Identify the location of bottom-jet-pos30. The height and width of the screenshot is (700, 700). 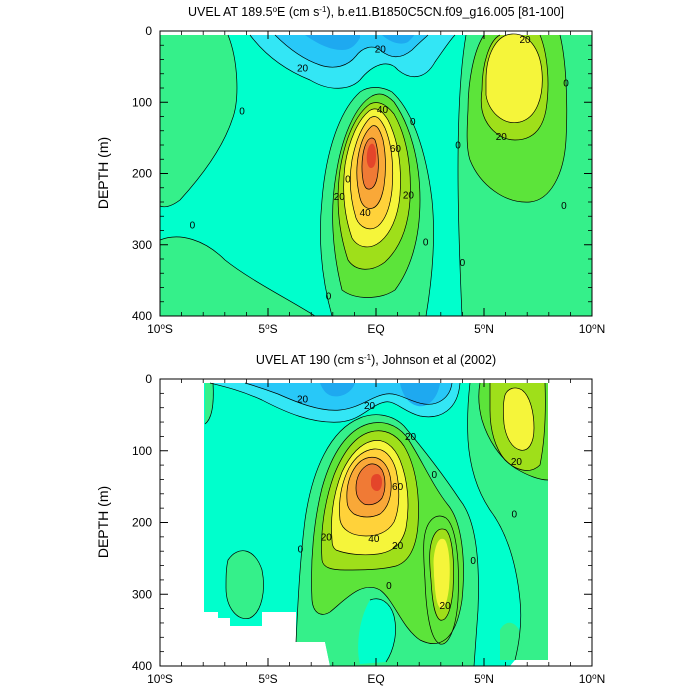
(441, 573).